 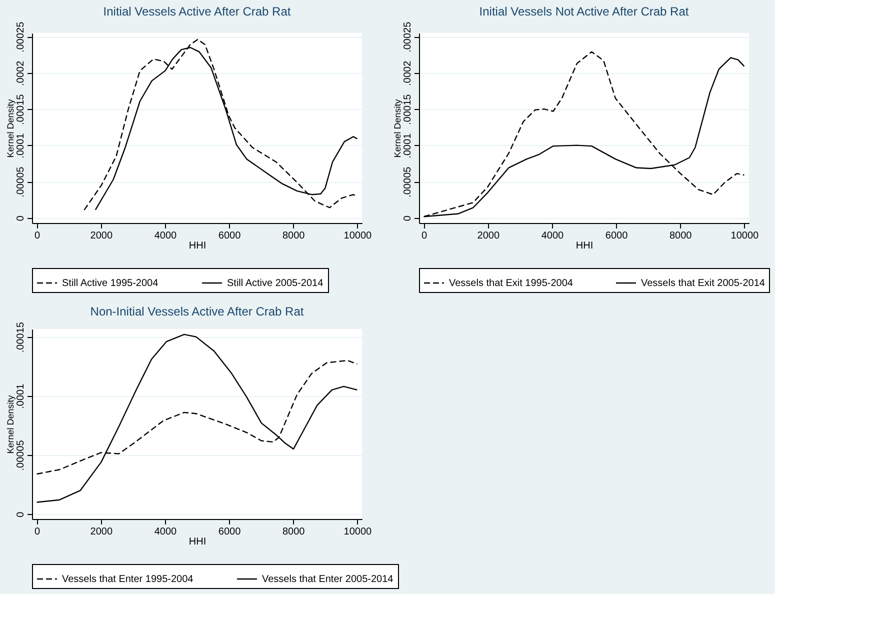 What do you see at coordinates (197, 11) in the screenshot?
I see `chart-title: Initial Vessels Active After Crab Rat` at bounding box center [197, 11].